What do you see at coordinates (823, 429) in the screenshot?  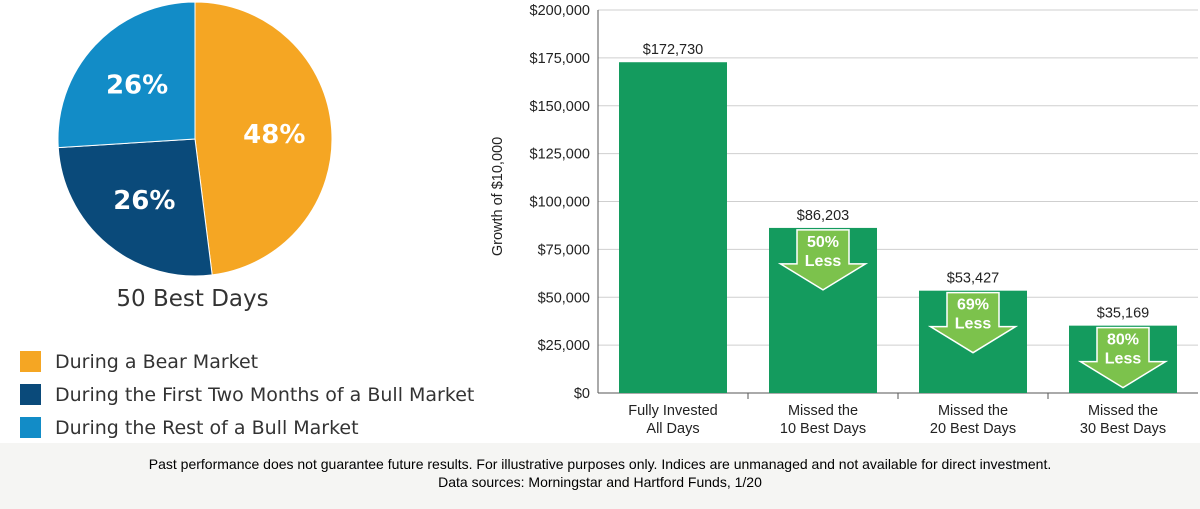 I see `x-category-label: 10 Best Days` at bounding box center [823, 429].